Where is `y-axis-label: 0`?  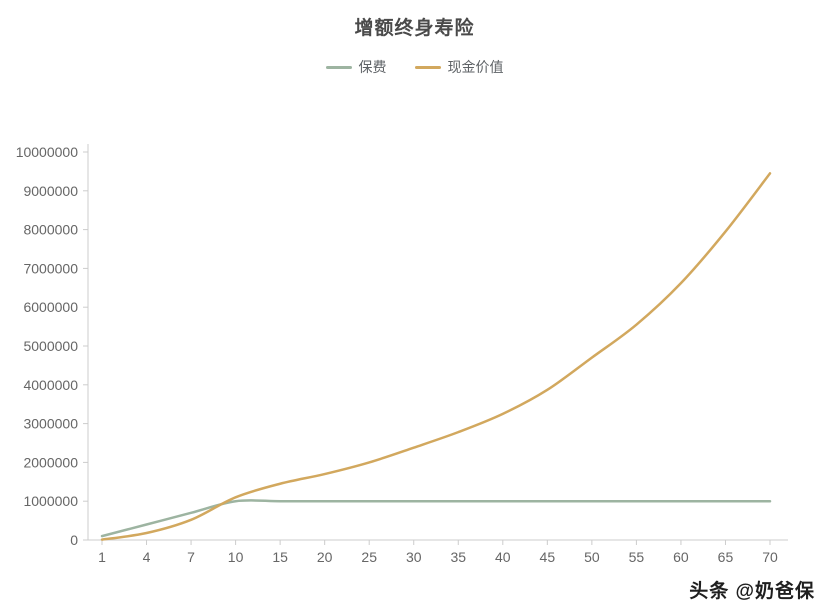 y-axis-label: 0 is located at coordinates (74, 540).